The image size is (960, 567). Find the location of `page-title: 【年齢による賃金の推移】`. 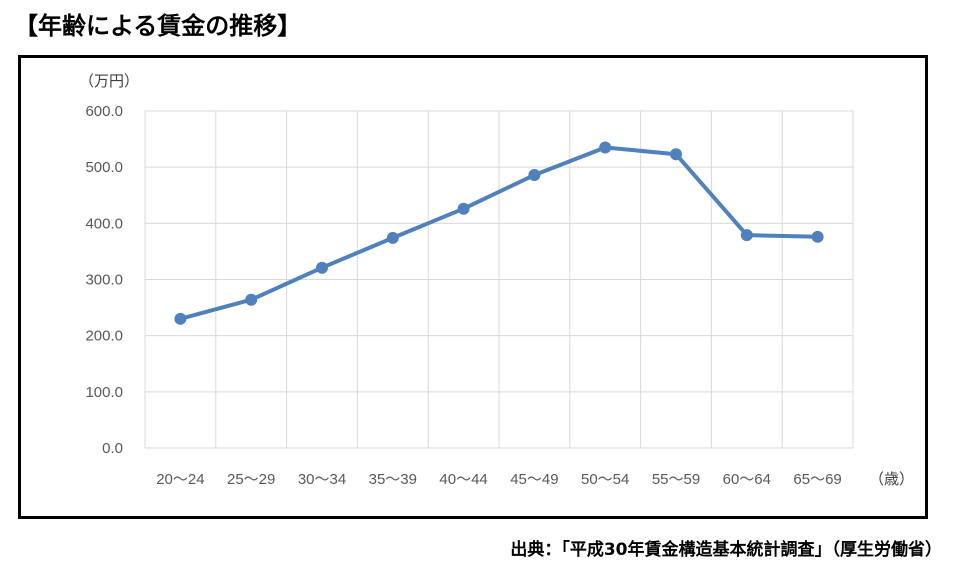

page-title: 【年齢による賃金の推移】 is located at coordinates (158, 26).